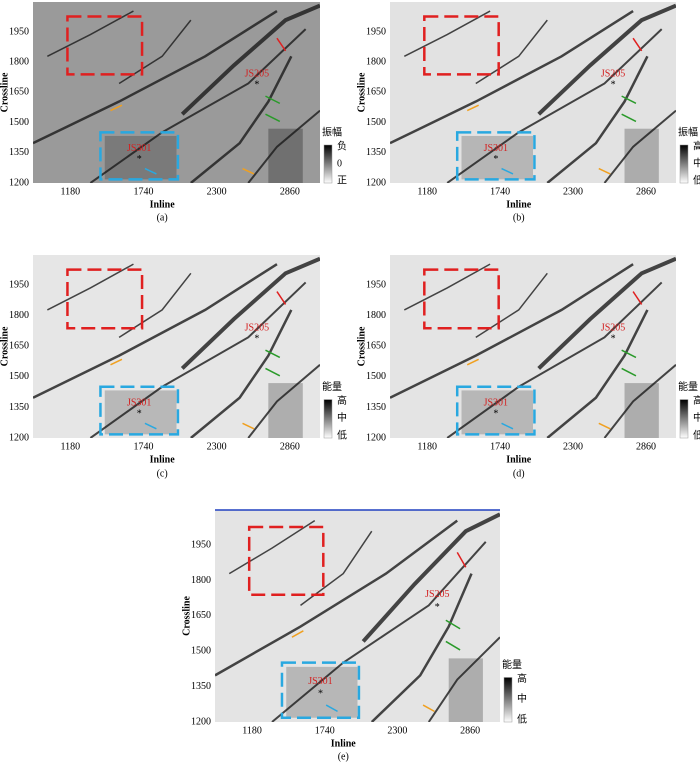 The width and height of the screenshot is (700, 764). Describe the element at coordinates (519, 217) in the screenshot. I see `caption: (b)` at that location.